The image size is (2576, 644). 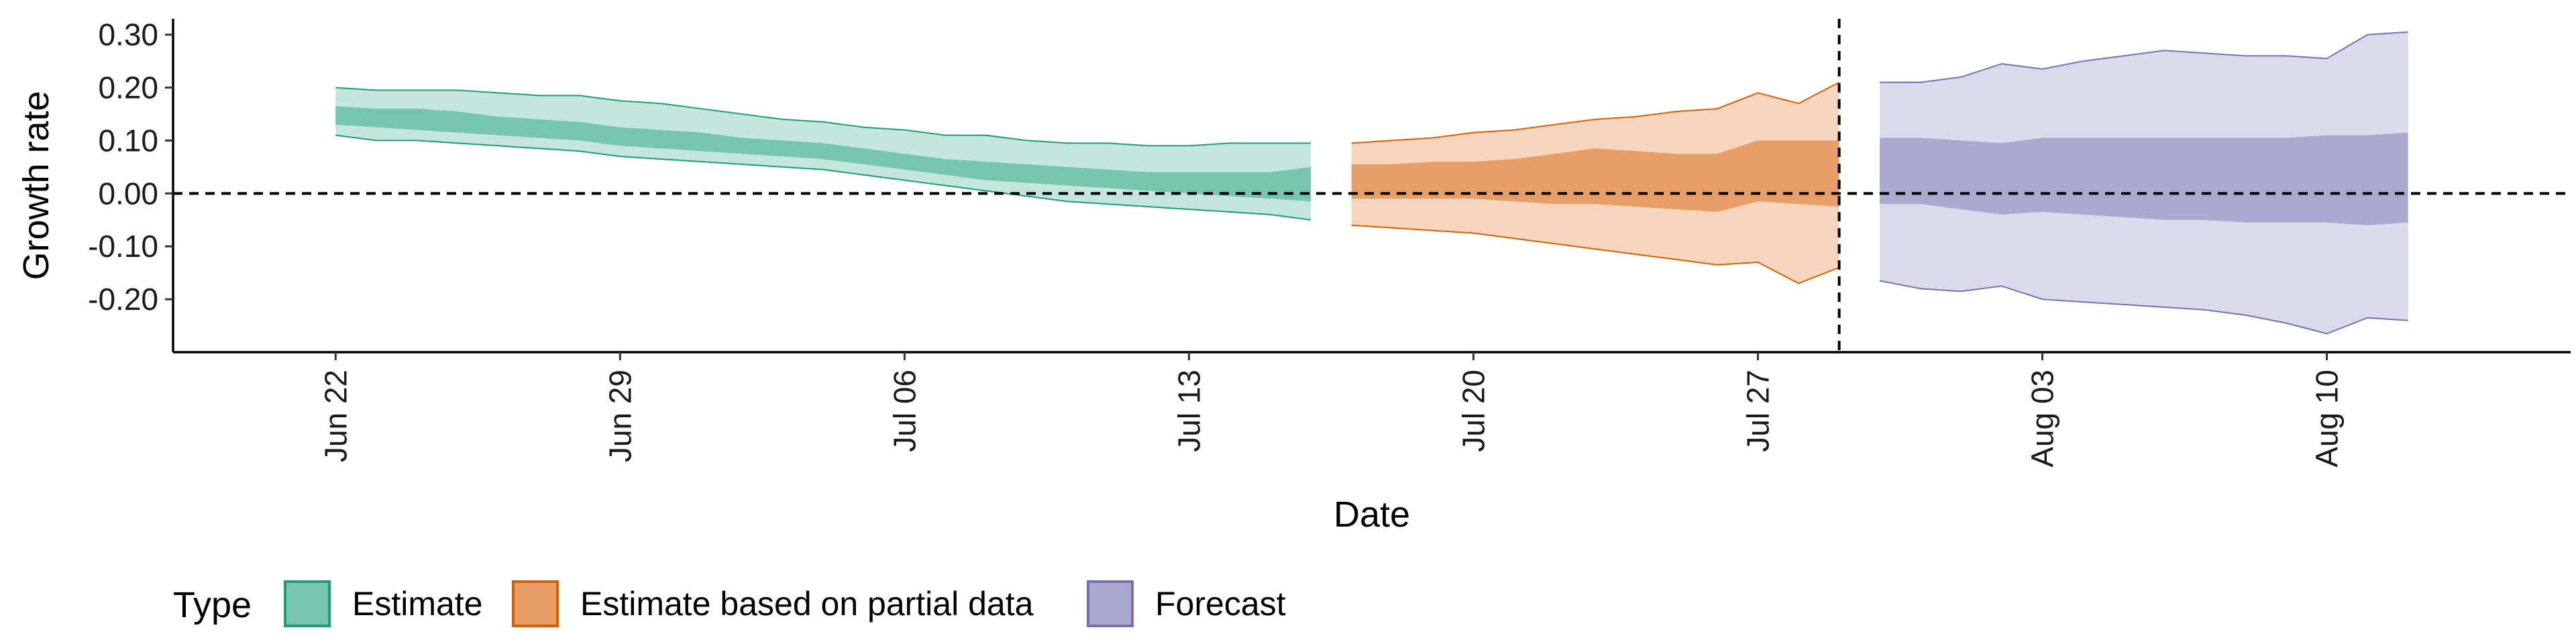 What do you see at coordinates (1110, 603) in the screenshot?
I see `legend-key-forecast` at bounding box center [1110, 603].